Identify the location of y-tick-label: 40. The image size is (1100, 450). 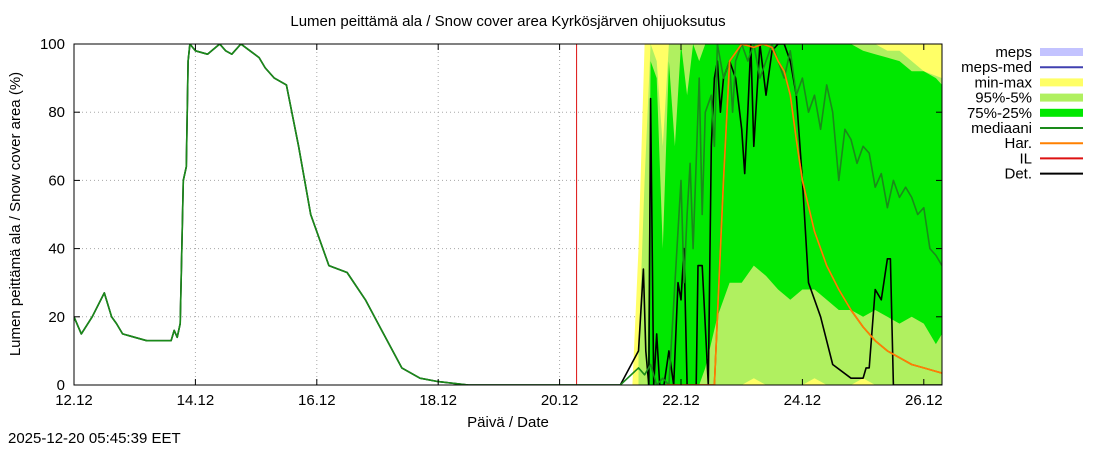
(56, 249).